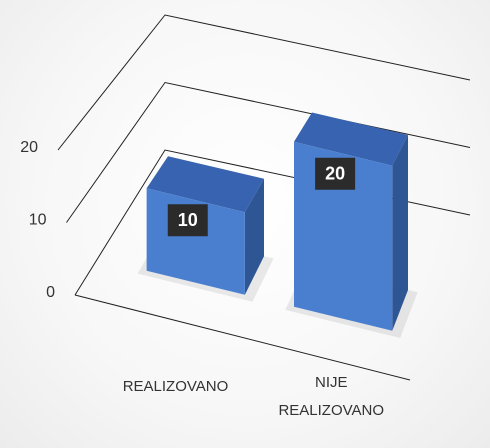 This screenshot has width=490, height=448. I want to click on y-tick-label: 10, so click(38, 220).